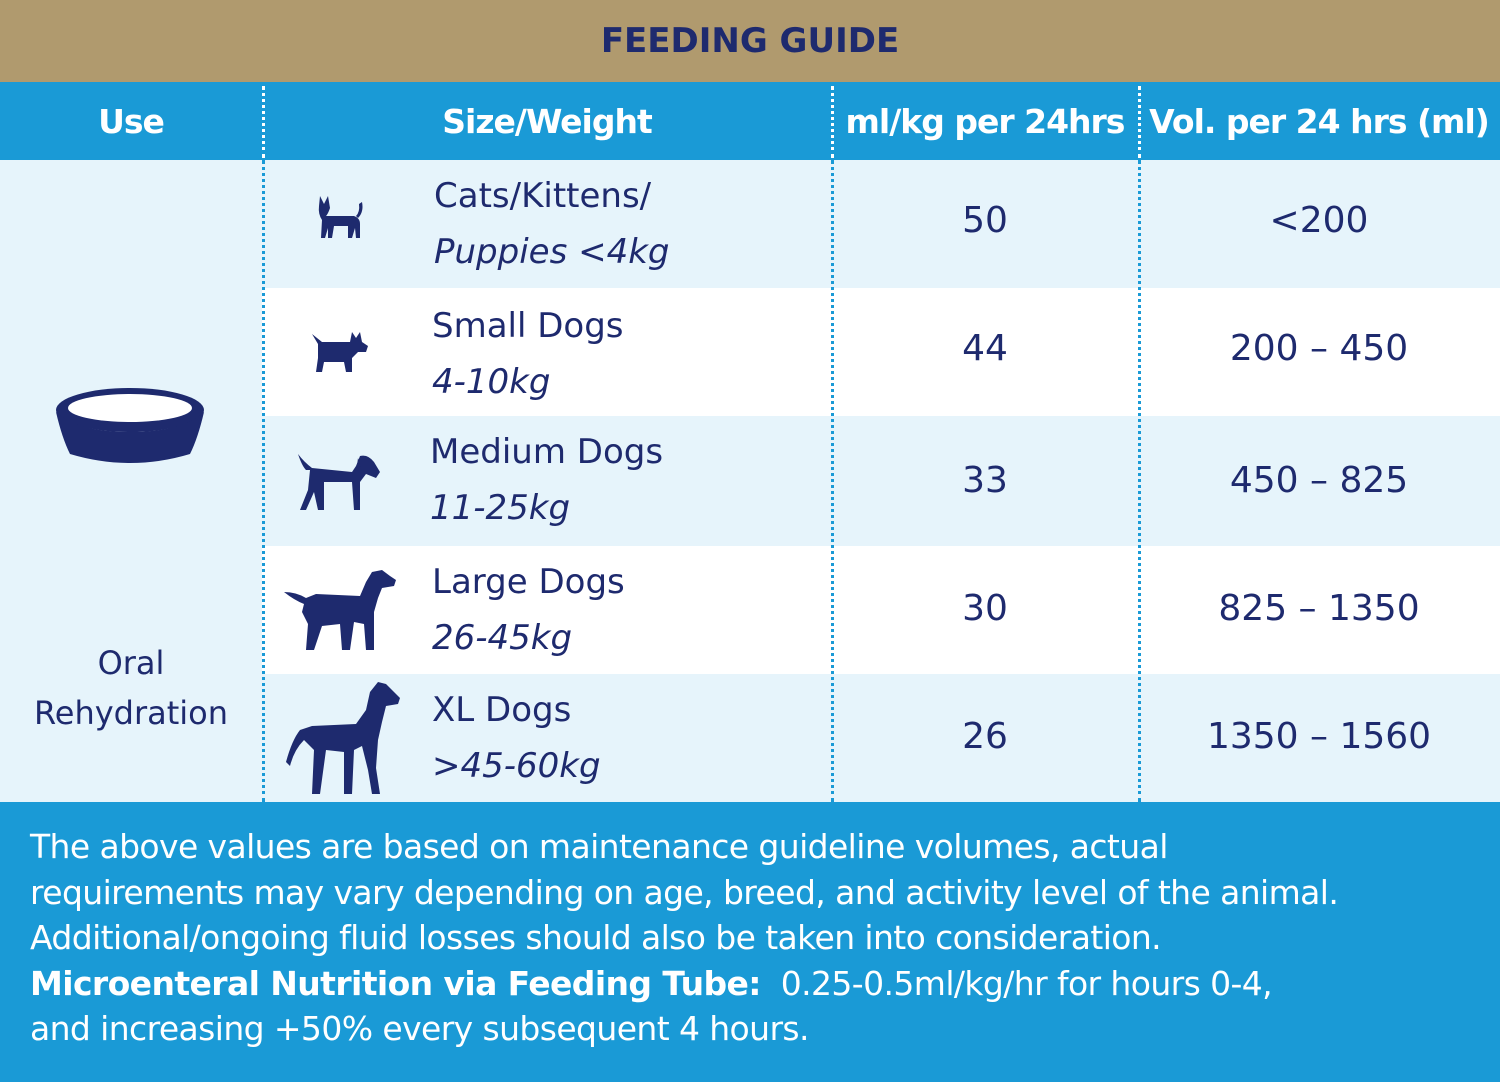 This screenshot has height=1082, width=1500. Describe the element at coordinates (547, 121) in the screenshot. I see `header-size: Size/Weight` at that location.